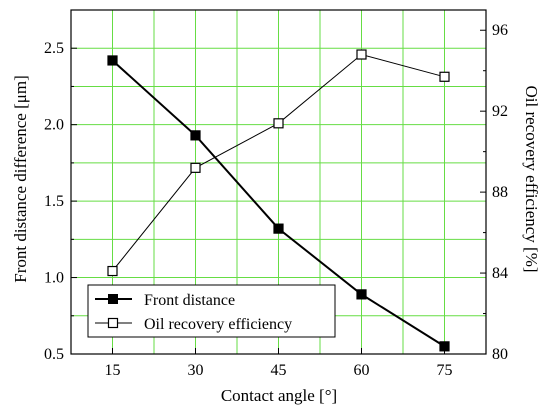 The width and height of the screenshot is (550, 414). Describe the element at coordinates (500, 273) in the screenshot. I see `y-right-tick-label: 84` at that location.